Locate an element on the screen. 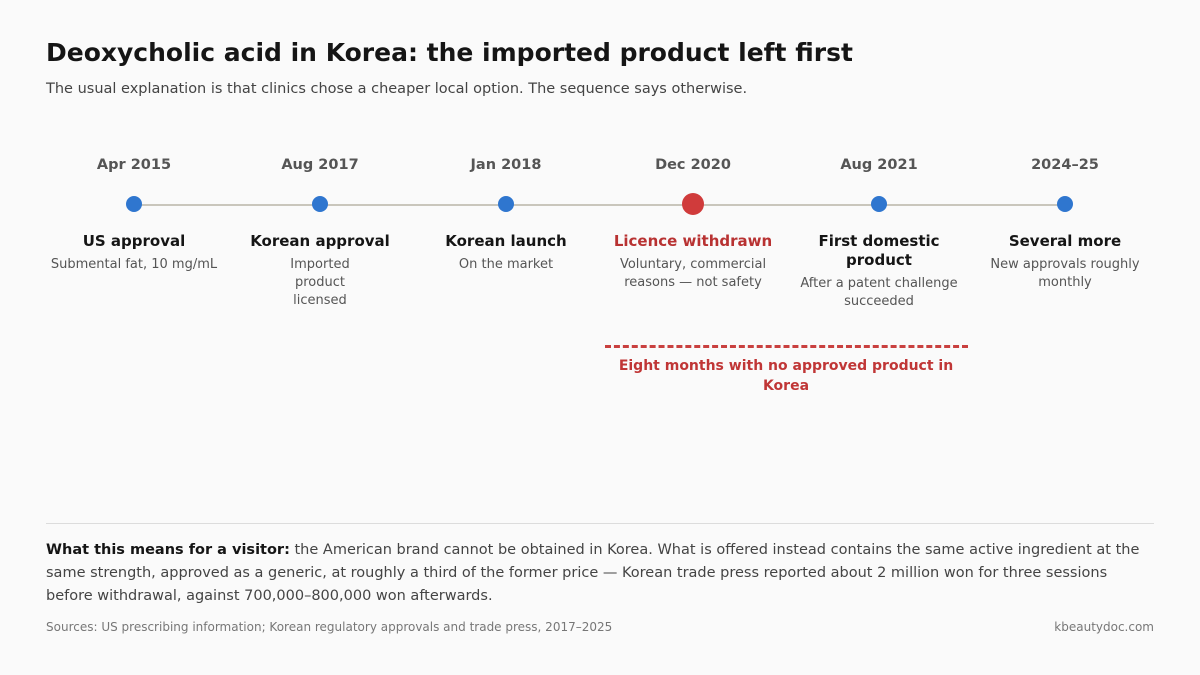 The width and height of the screenshot is (1200, 675). event-date: 2024–25 is located at coordinates (1065, 165).